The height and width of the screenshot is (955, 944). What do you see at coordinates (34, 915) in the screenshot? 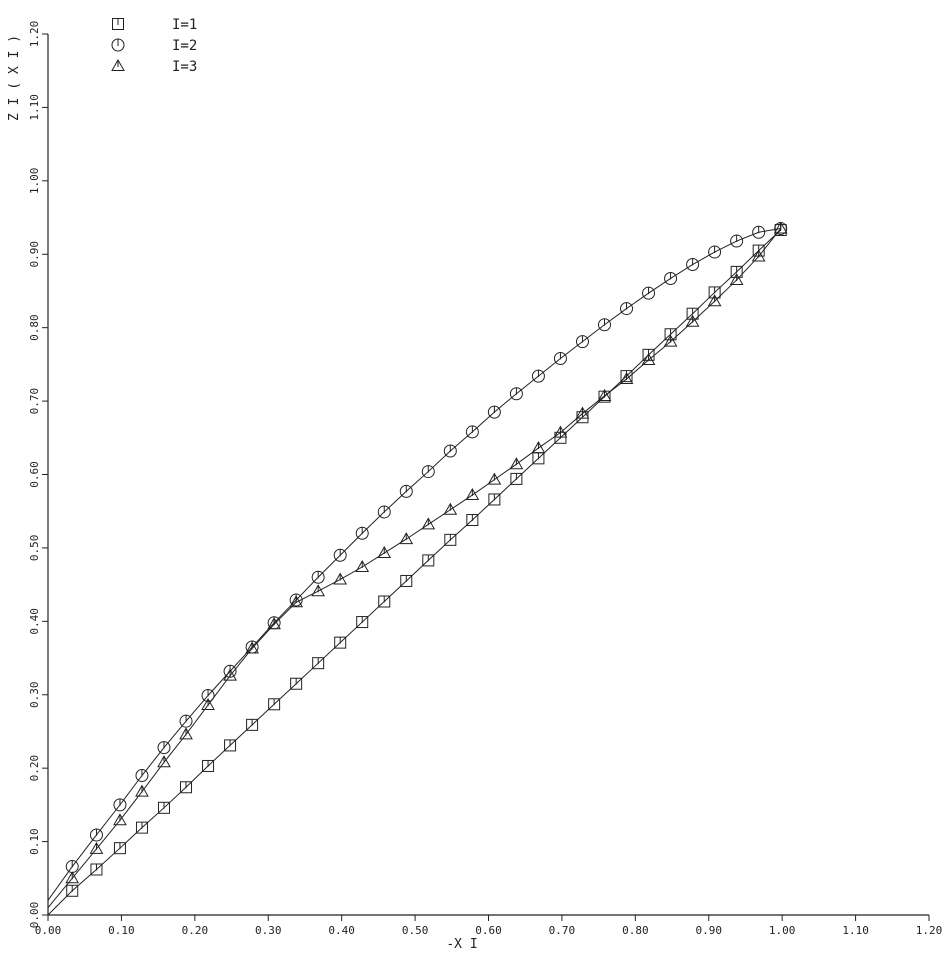
I see `y-tick-label: 0.00` at bounding box center [34, 915].